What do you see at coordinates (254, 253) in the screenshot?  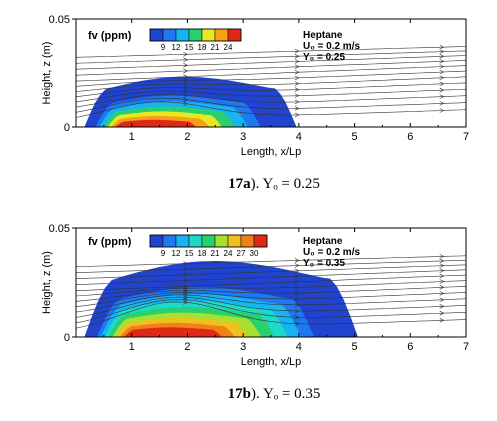 I see `legend-tick-label: 30` at bounding box center [254, 253].